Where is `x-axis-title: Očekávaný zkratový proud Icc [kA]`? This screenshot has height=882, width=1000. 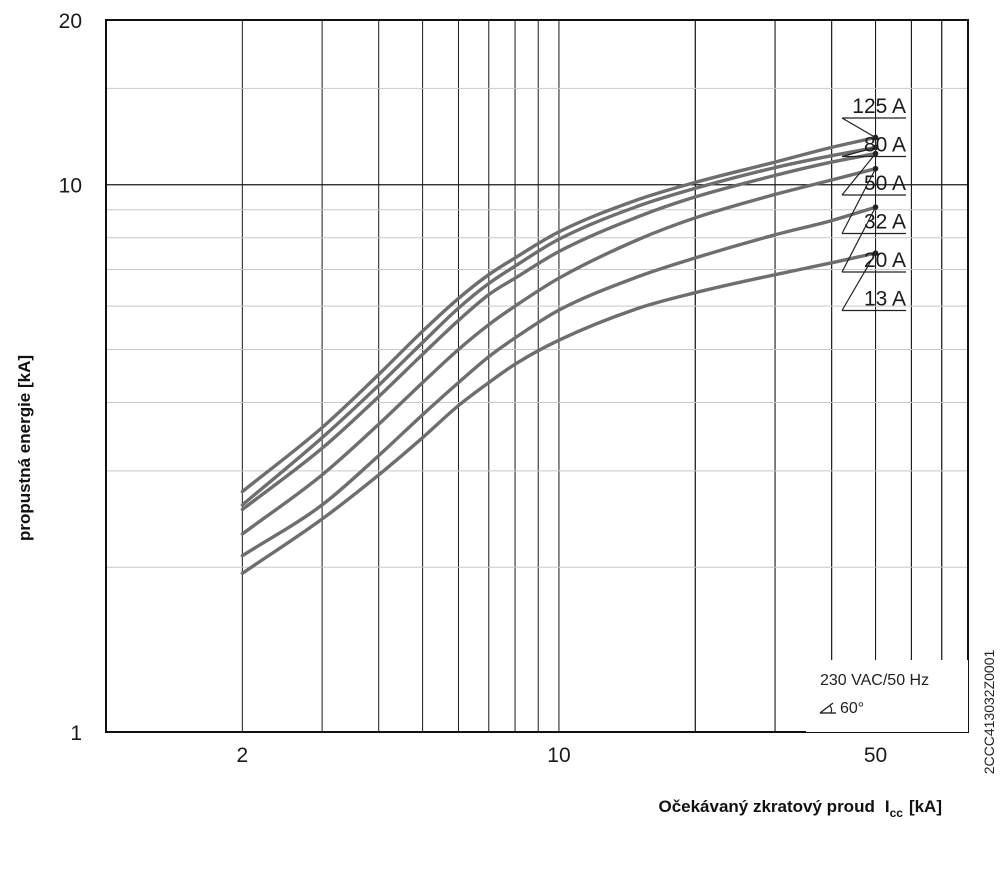 x-axis-title: Očekávaný zkratový proud Icc [kA] is located at coordinates (800, 808).